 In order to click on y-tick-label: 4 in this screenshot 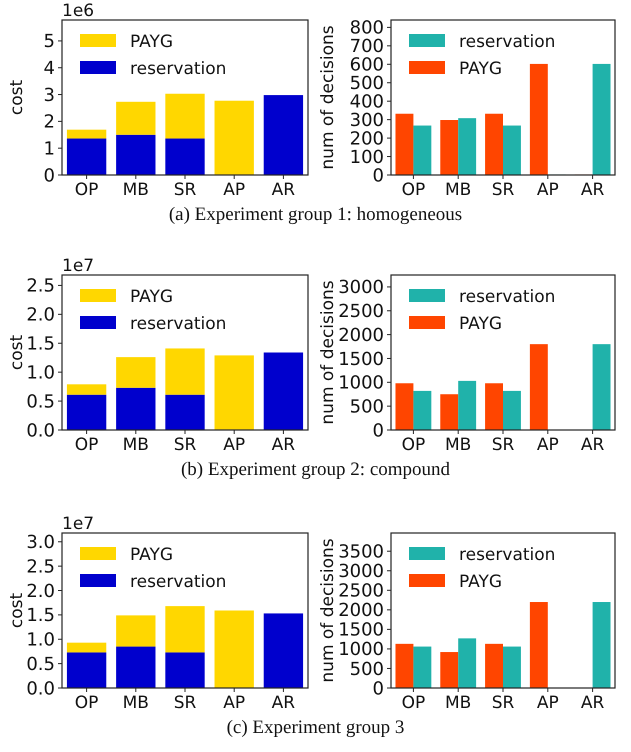, I will do `click(49, 69)`.